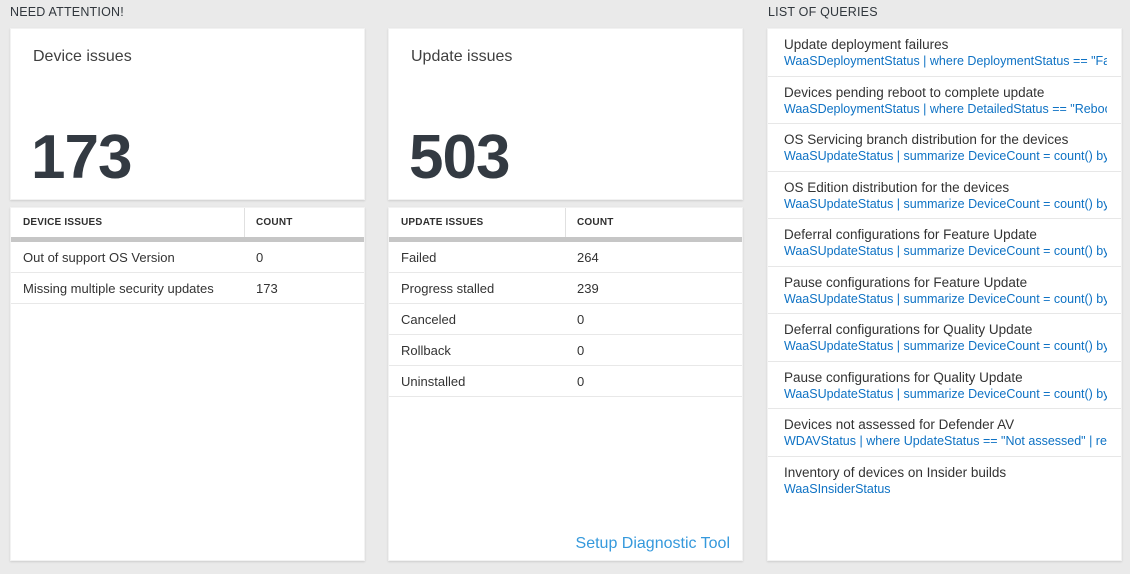  Describe the element at coordinates (428, 319) in the screenshot. I see `row-label: Canceled` at that location.